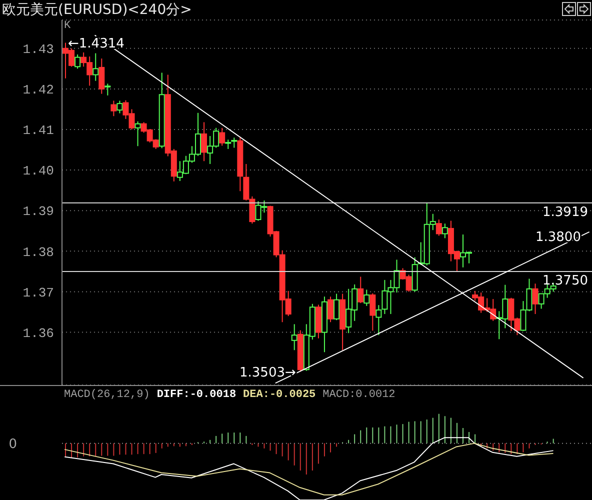 The width and height of the screenshot is (592, 500). What do you see at coordinates (38, 252) in the screenshot?
I see `y-tick-label: 1.38` at bounding box center [38, 252].